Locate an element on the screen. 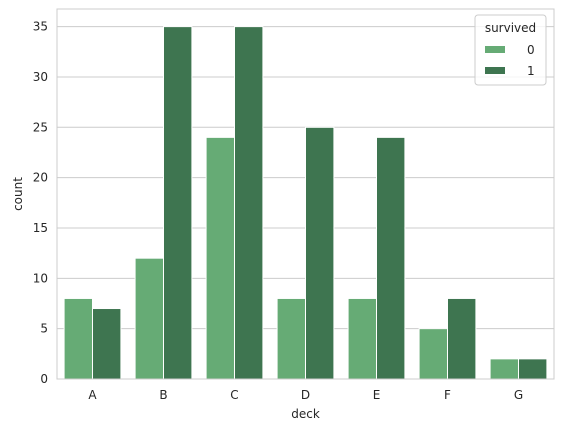 The height and width of the screenshot is (432, 562). x-tick-label: D is located at coordinates (305, 395).